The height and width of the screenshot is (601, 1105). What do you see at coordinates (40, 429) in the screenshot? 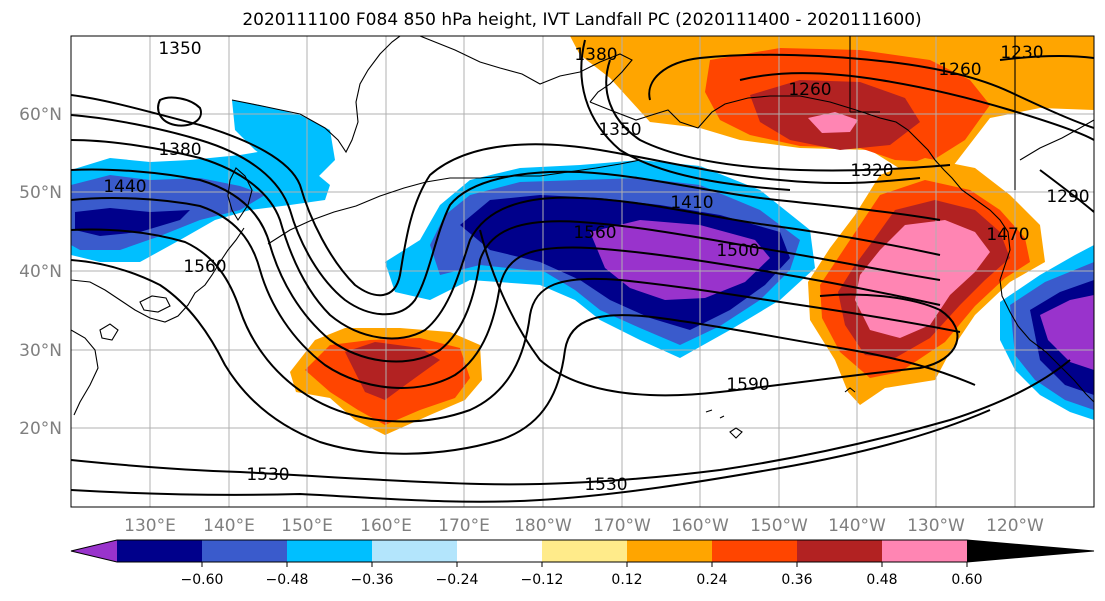
I see `lat-label: 20°N` at bounding box center [40, 429].